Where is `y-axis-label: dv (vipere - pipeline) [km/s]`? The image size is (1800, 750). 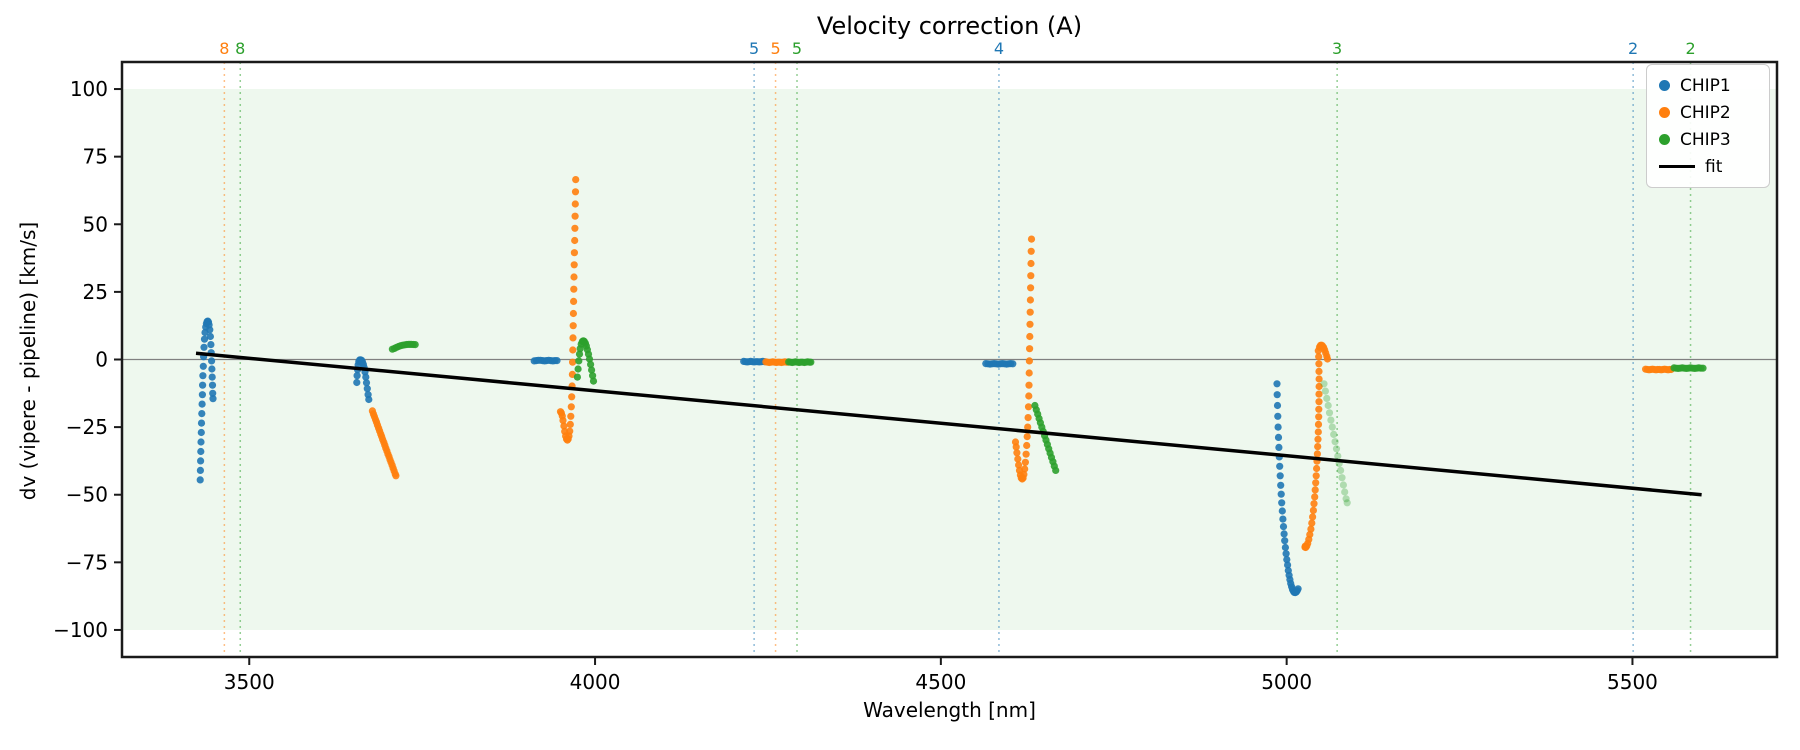
y-axis-label: dv (vipere - pipeline) [km/s] is located at coordinates (28, 361).